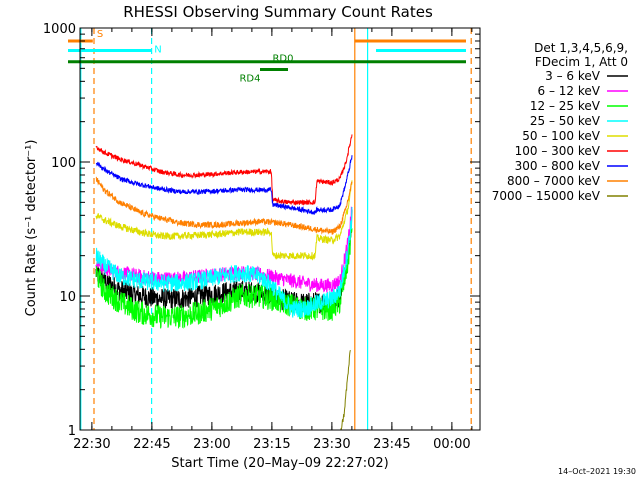 The width and height of the screenshot is (640, 480). Describe the element at coordinates (565, 106) in the screenshot. I see `legend-label-2: 12 – 25 keV` at that location.